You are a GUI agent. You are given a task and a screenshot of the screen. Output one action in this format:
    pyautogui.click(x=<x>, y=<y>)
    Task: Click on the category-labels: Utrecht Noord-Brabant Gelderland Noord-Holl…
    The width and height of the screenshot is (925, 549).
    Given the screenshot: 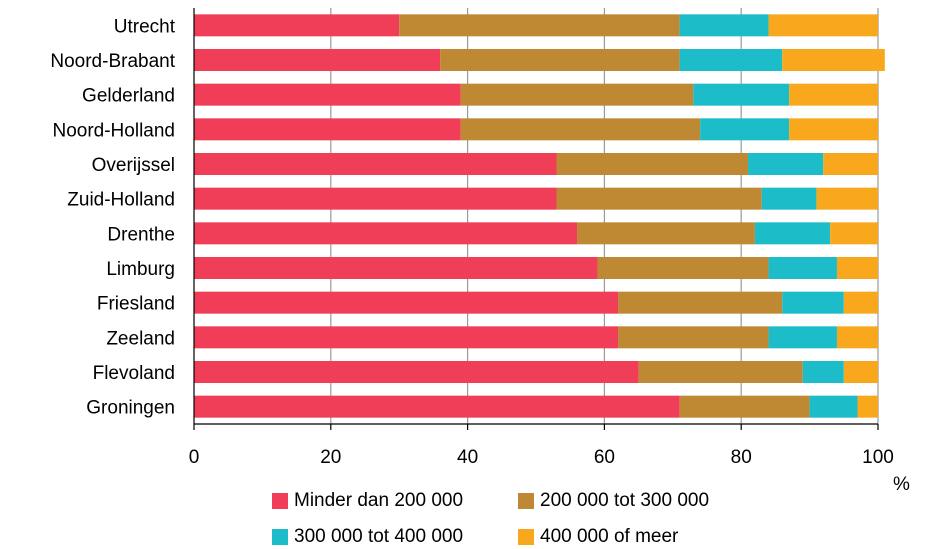 What is the action you would take?
    pyautogui.click(x=112, y=217)
    